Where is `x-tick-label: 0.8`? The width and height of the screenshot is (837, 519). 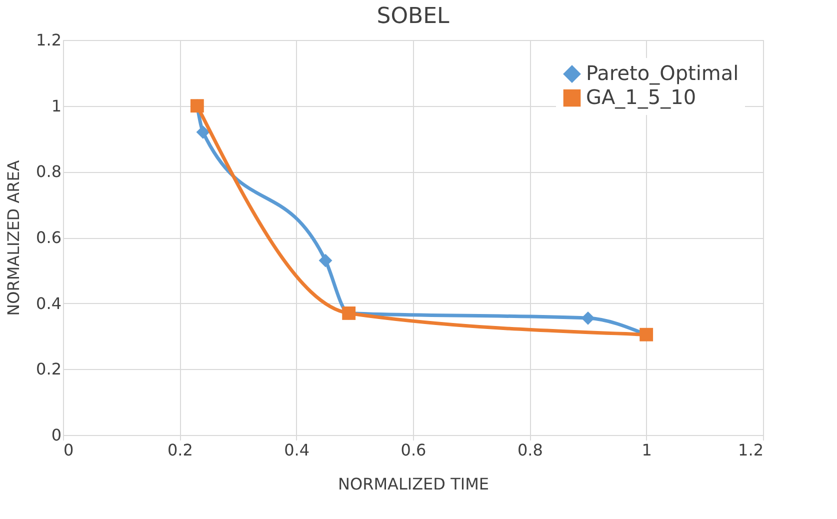
x-tick-label: 0.8 is located at coordinates (530, 450).